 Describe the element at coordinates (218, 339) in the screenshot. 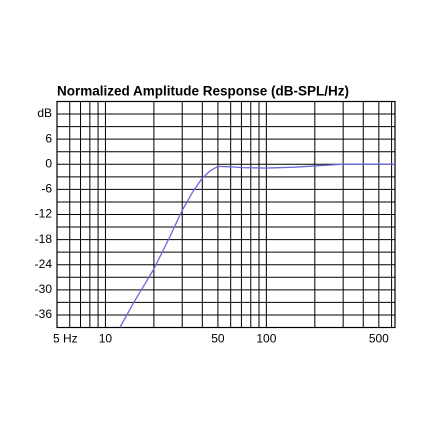

I see `x-tick-label: 50` at that location.